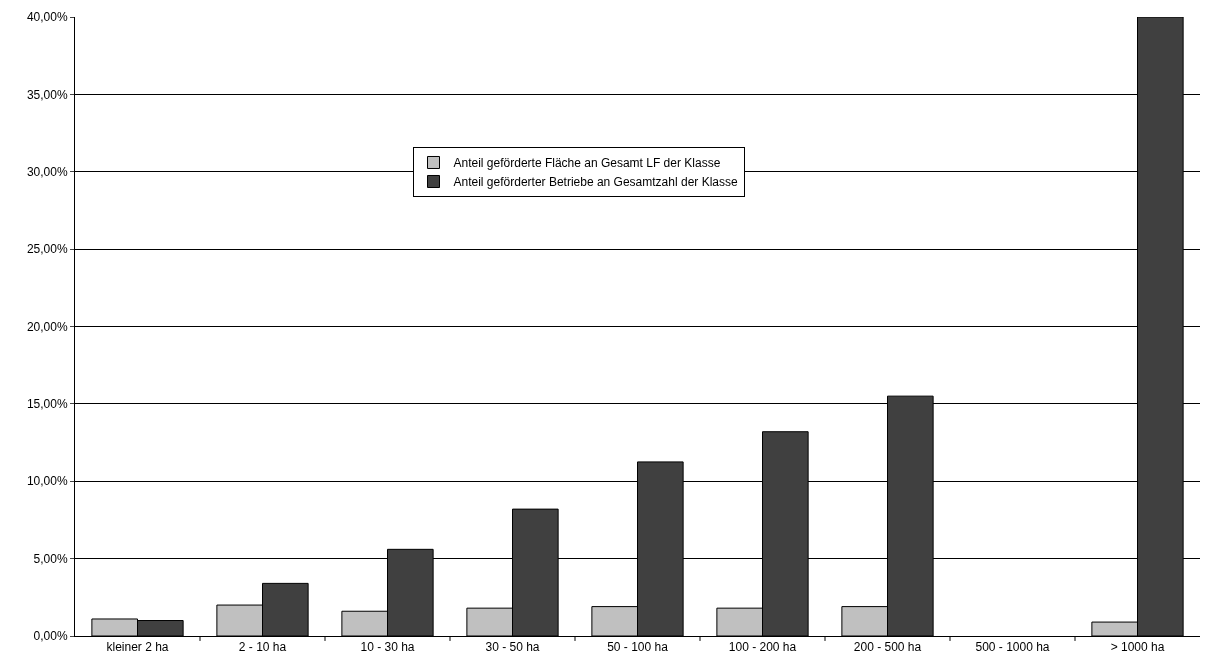 The width and height of the screenshot is (1210, 672). What do you see at coordinates (262, 647) in the screenshot?
I see `x-tick-label: 2 - 10 ha` at bounding box center [262, 647].